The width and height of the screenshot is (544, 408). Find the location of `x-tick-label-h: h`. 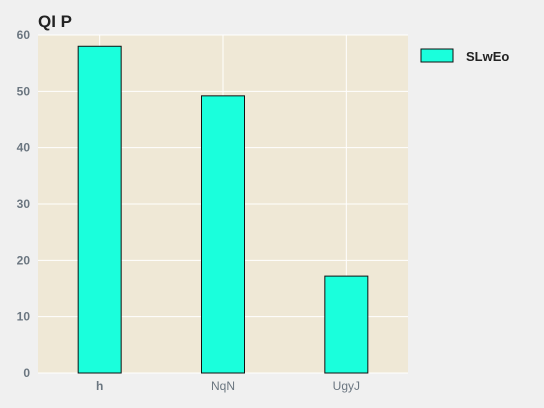

x-tick-label-h: h is located at coordinates (99, 386).